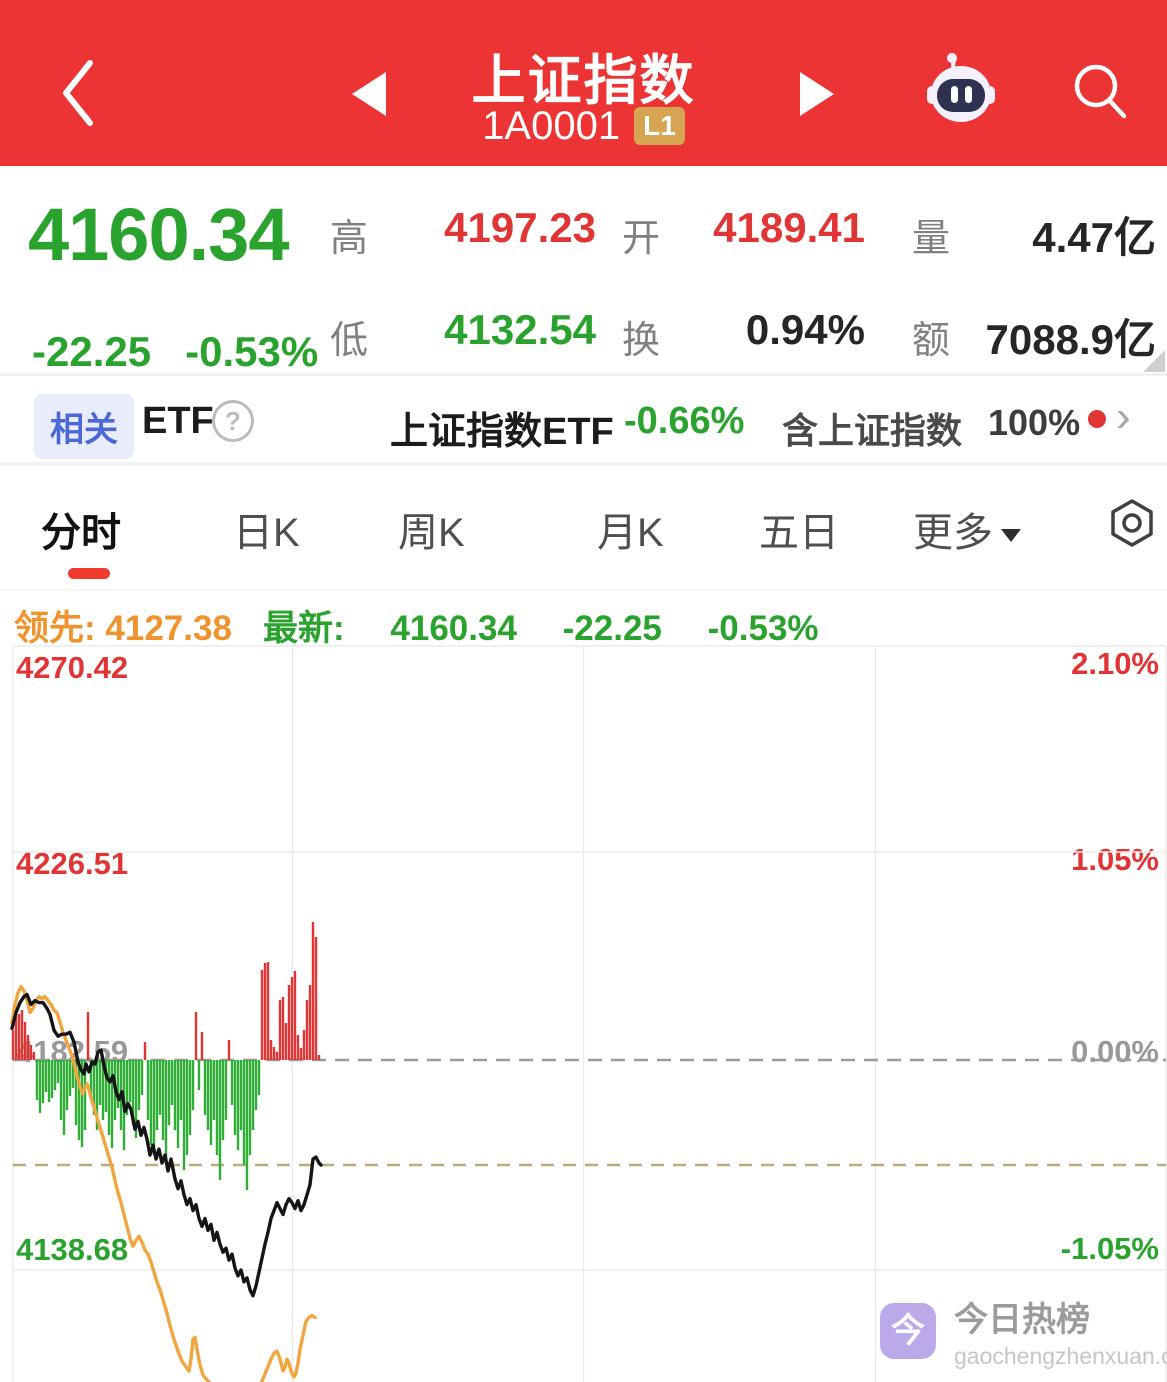 The image size is (1167, 1382). What do you see at coordinates (163, 1183) in the screenshot?
I see `average-price-line` at bounding box center [163, 1183].